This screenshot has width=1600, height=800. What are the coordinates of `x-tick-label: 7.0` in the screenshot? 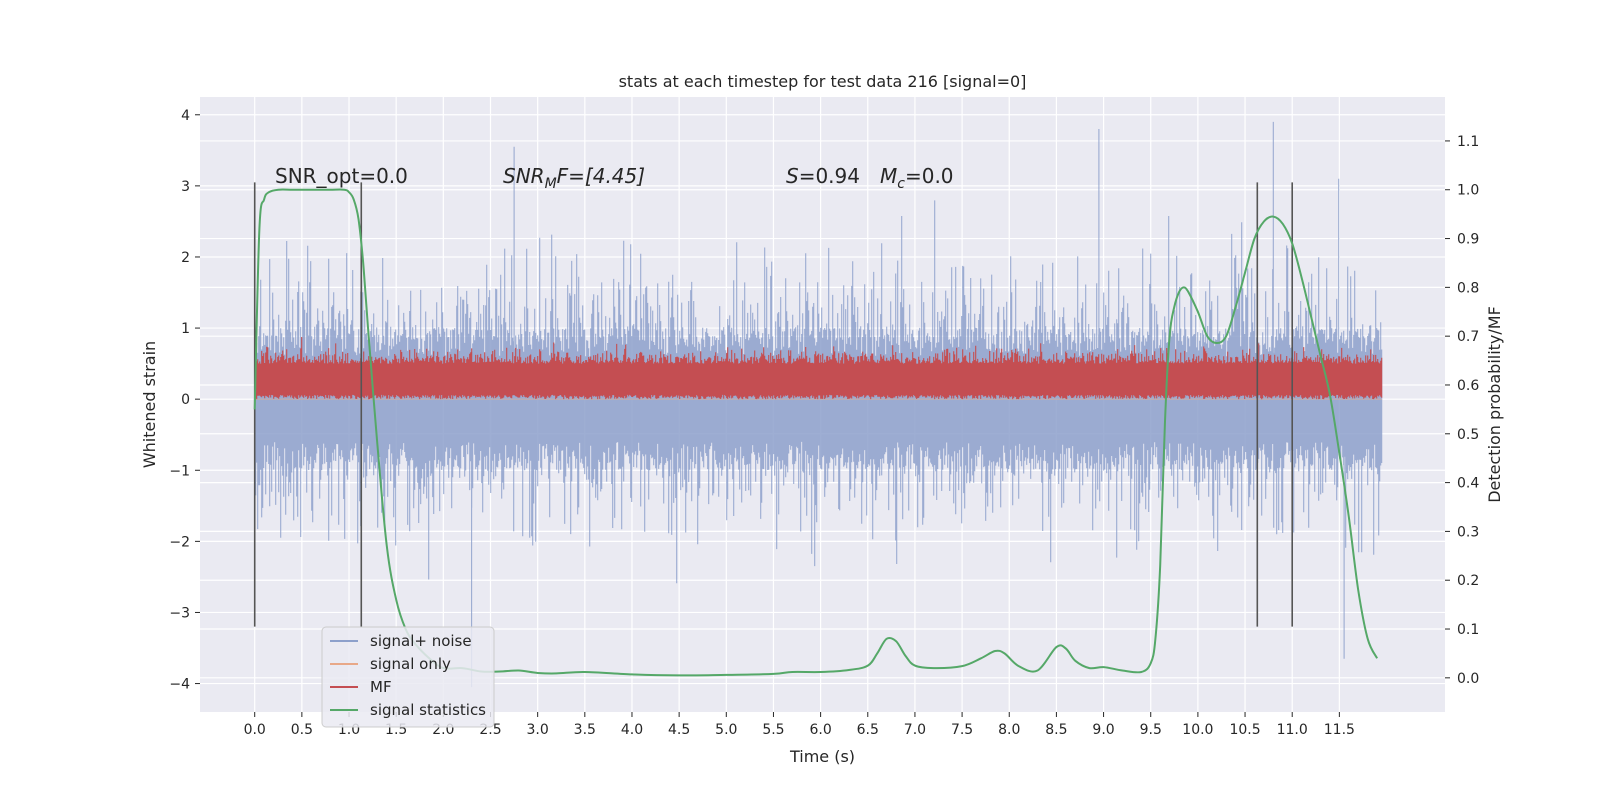 It's located at (915, 730).